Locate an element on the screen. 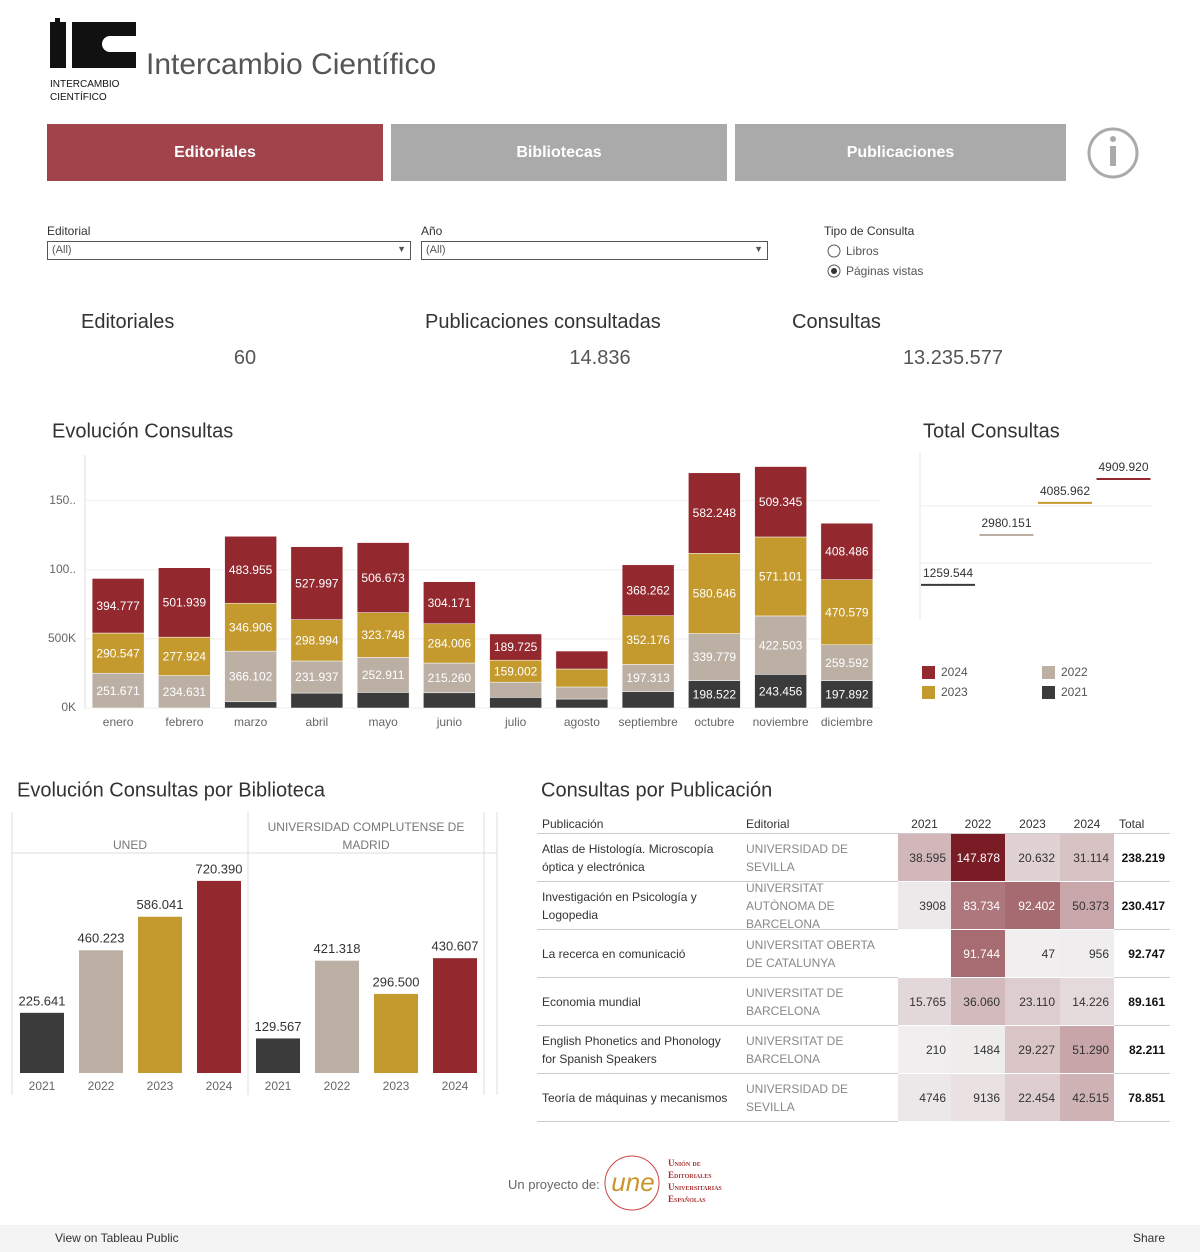  legend-label: 2024 is located at coordinates (954, 672).